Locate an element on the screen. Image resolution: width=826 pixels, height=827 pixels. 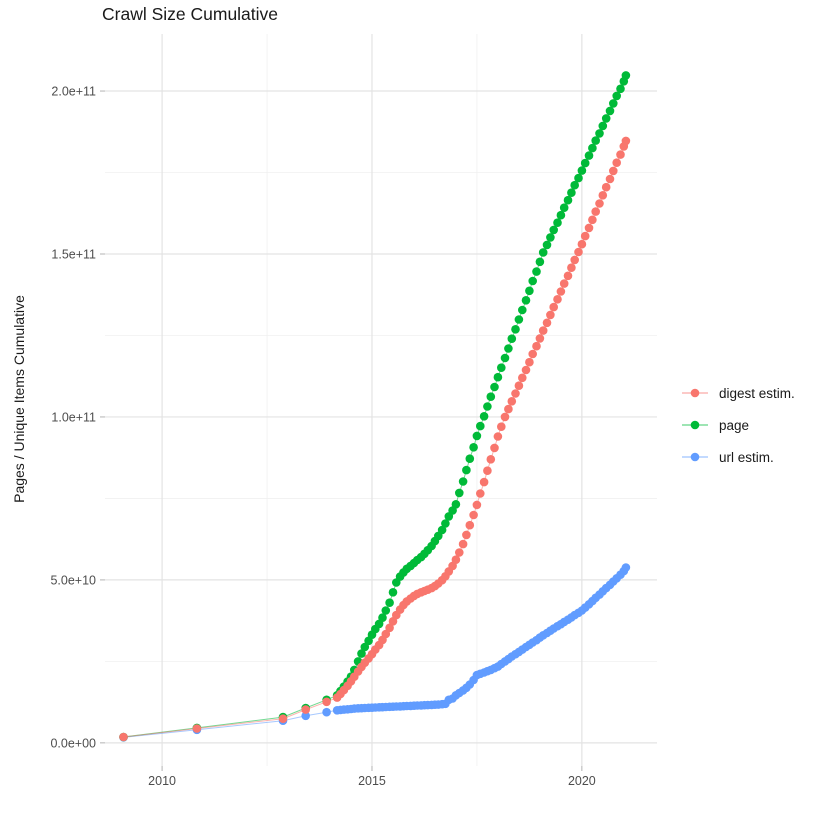
x-tick-label: 2015 is located at coordinates (372, 781).